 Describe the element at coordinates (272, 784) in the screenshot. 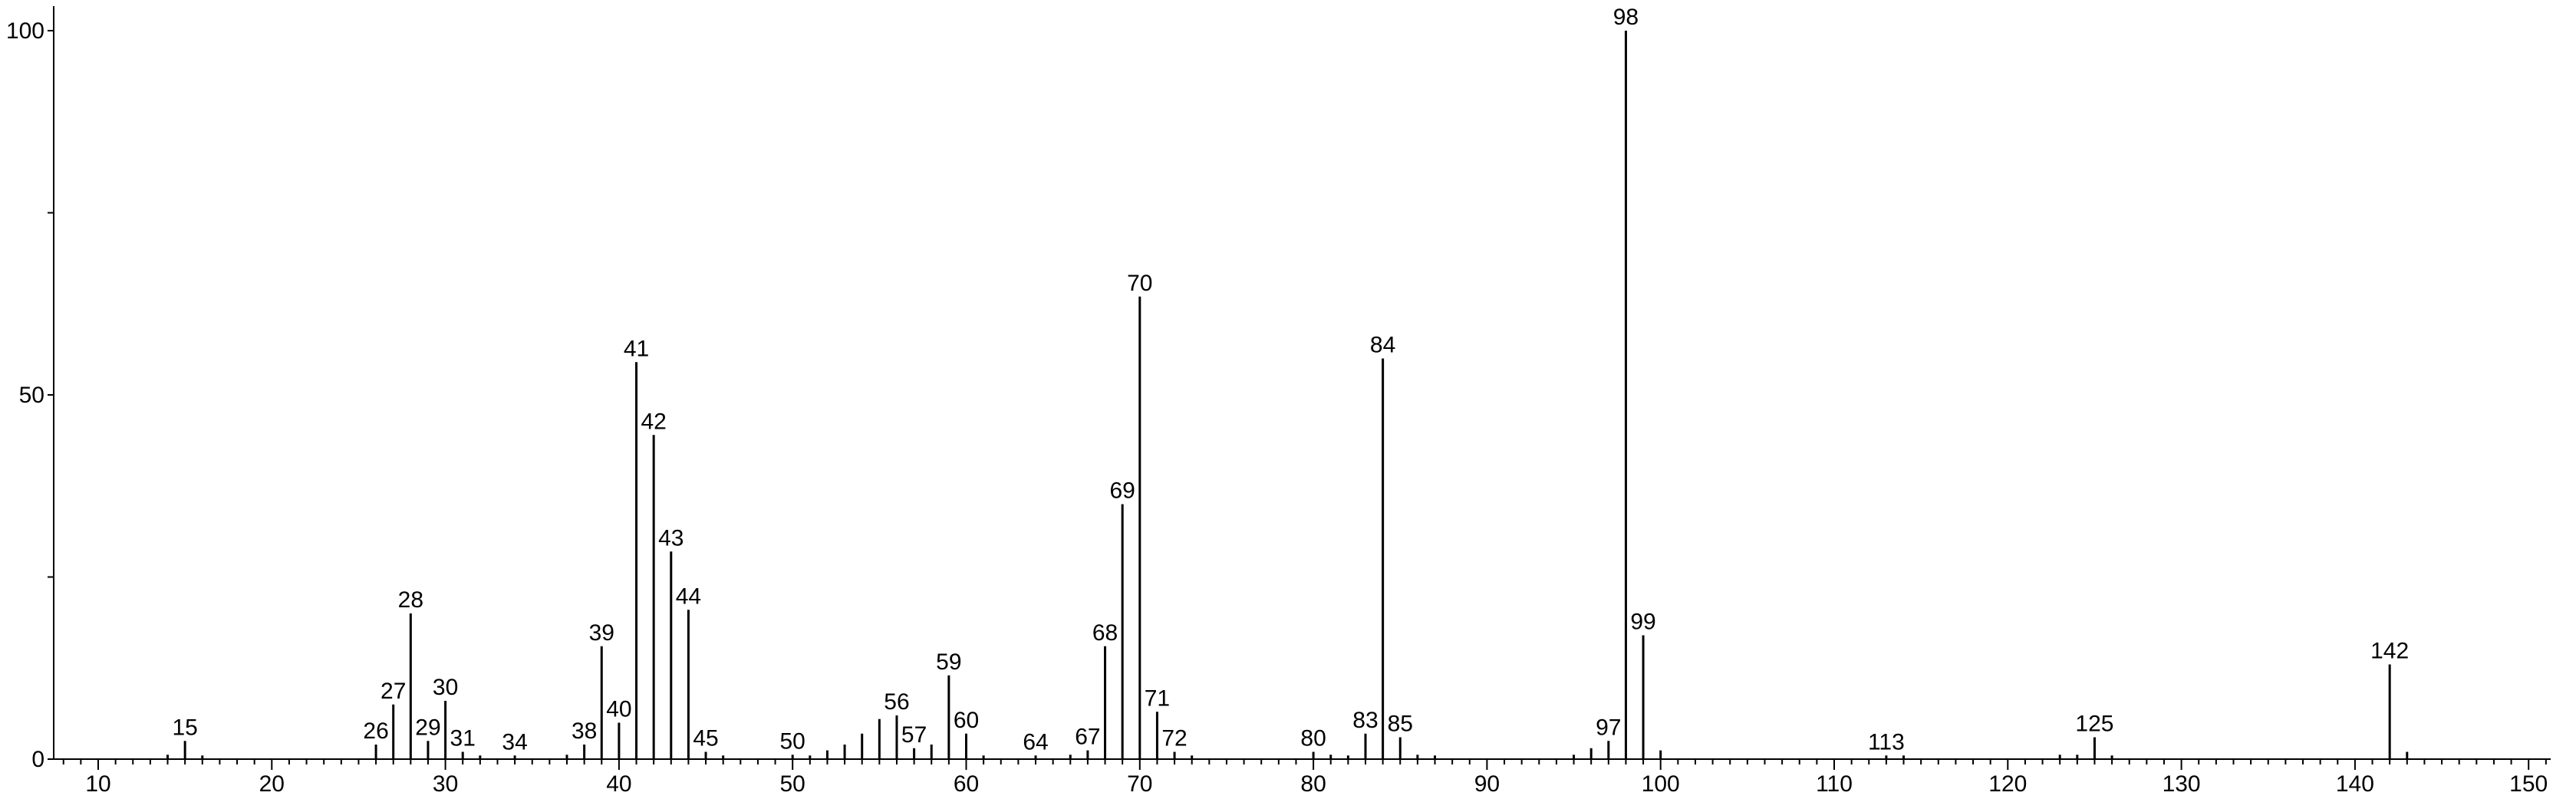

I see `x-tick-label: 20` at that location.